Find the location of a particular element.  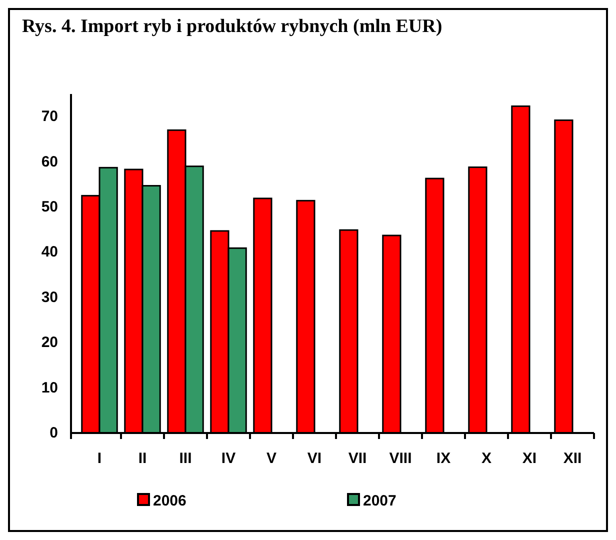

x-tick-label: II is located at coordinates (142, 458).